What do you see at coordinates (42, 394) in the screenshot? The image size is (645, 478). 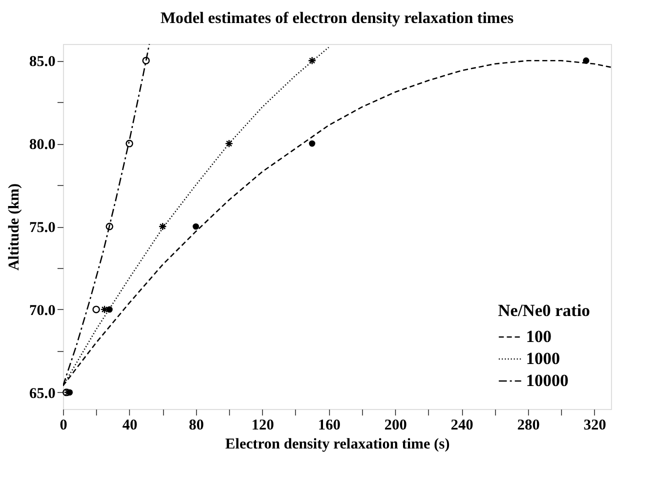 I see `y-tick-label: 65.0` at bounding box center [42, 394].